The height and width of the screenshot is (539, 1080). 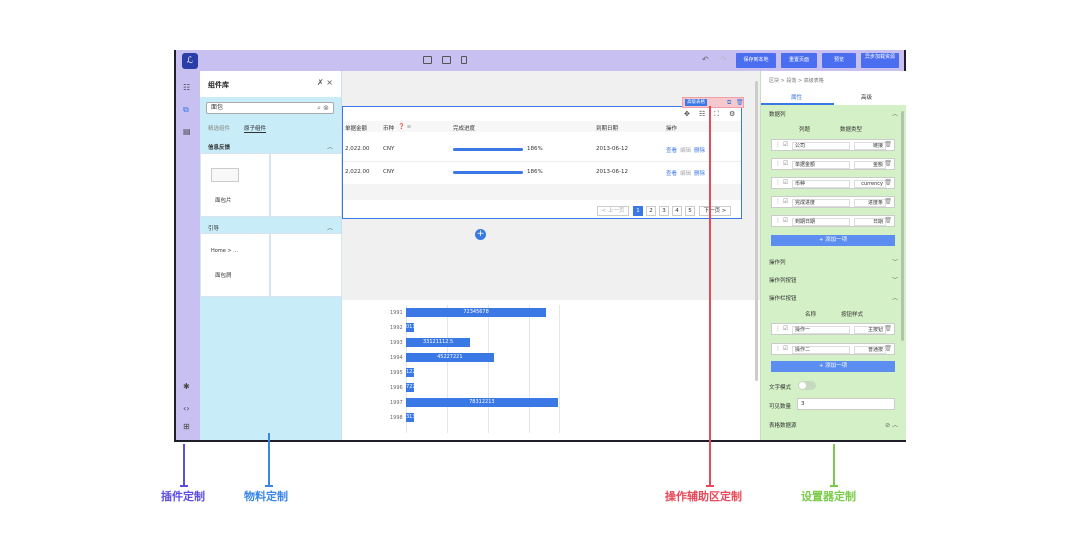 I want to click on op-style-select: 普通按, so click(x=870, y=350).